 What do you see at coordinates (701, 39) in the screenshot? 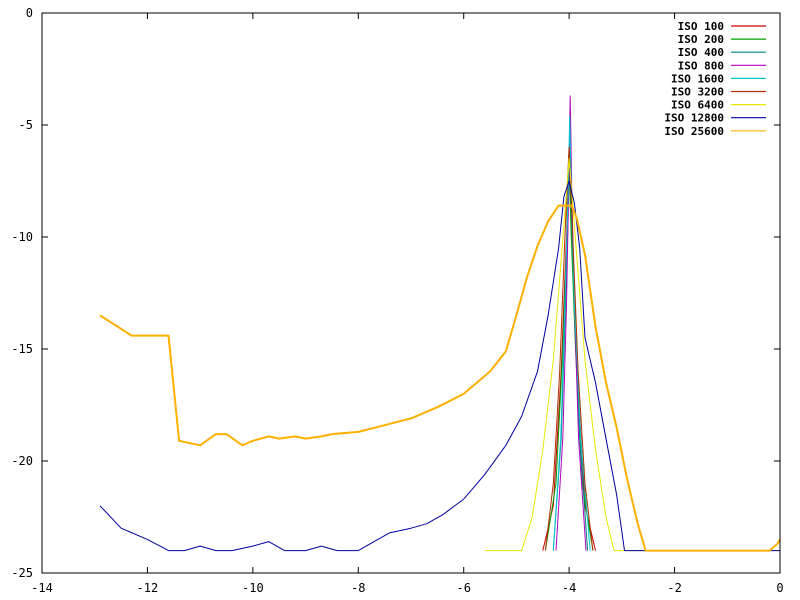
I see `legend-label: ISO 200` at bounding box center [701, 39].